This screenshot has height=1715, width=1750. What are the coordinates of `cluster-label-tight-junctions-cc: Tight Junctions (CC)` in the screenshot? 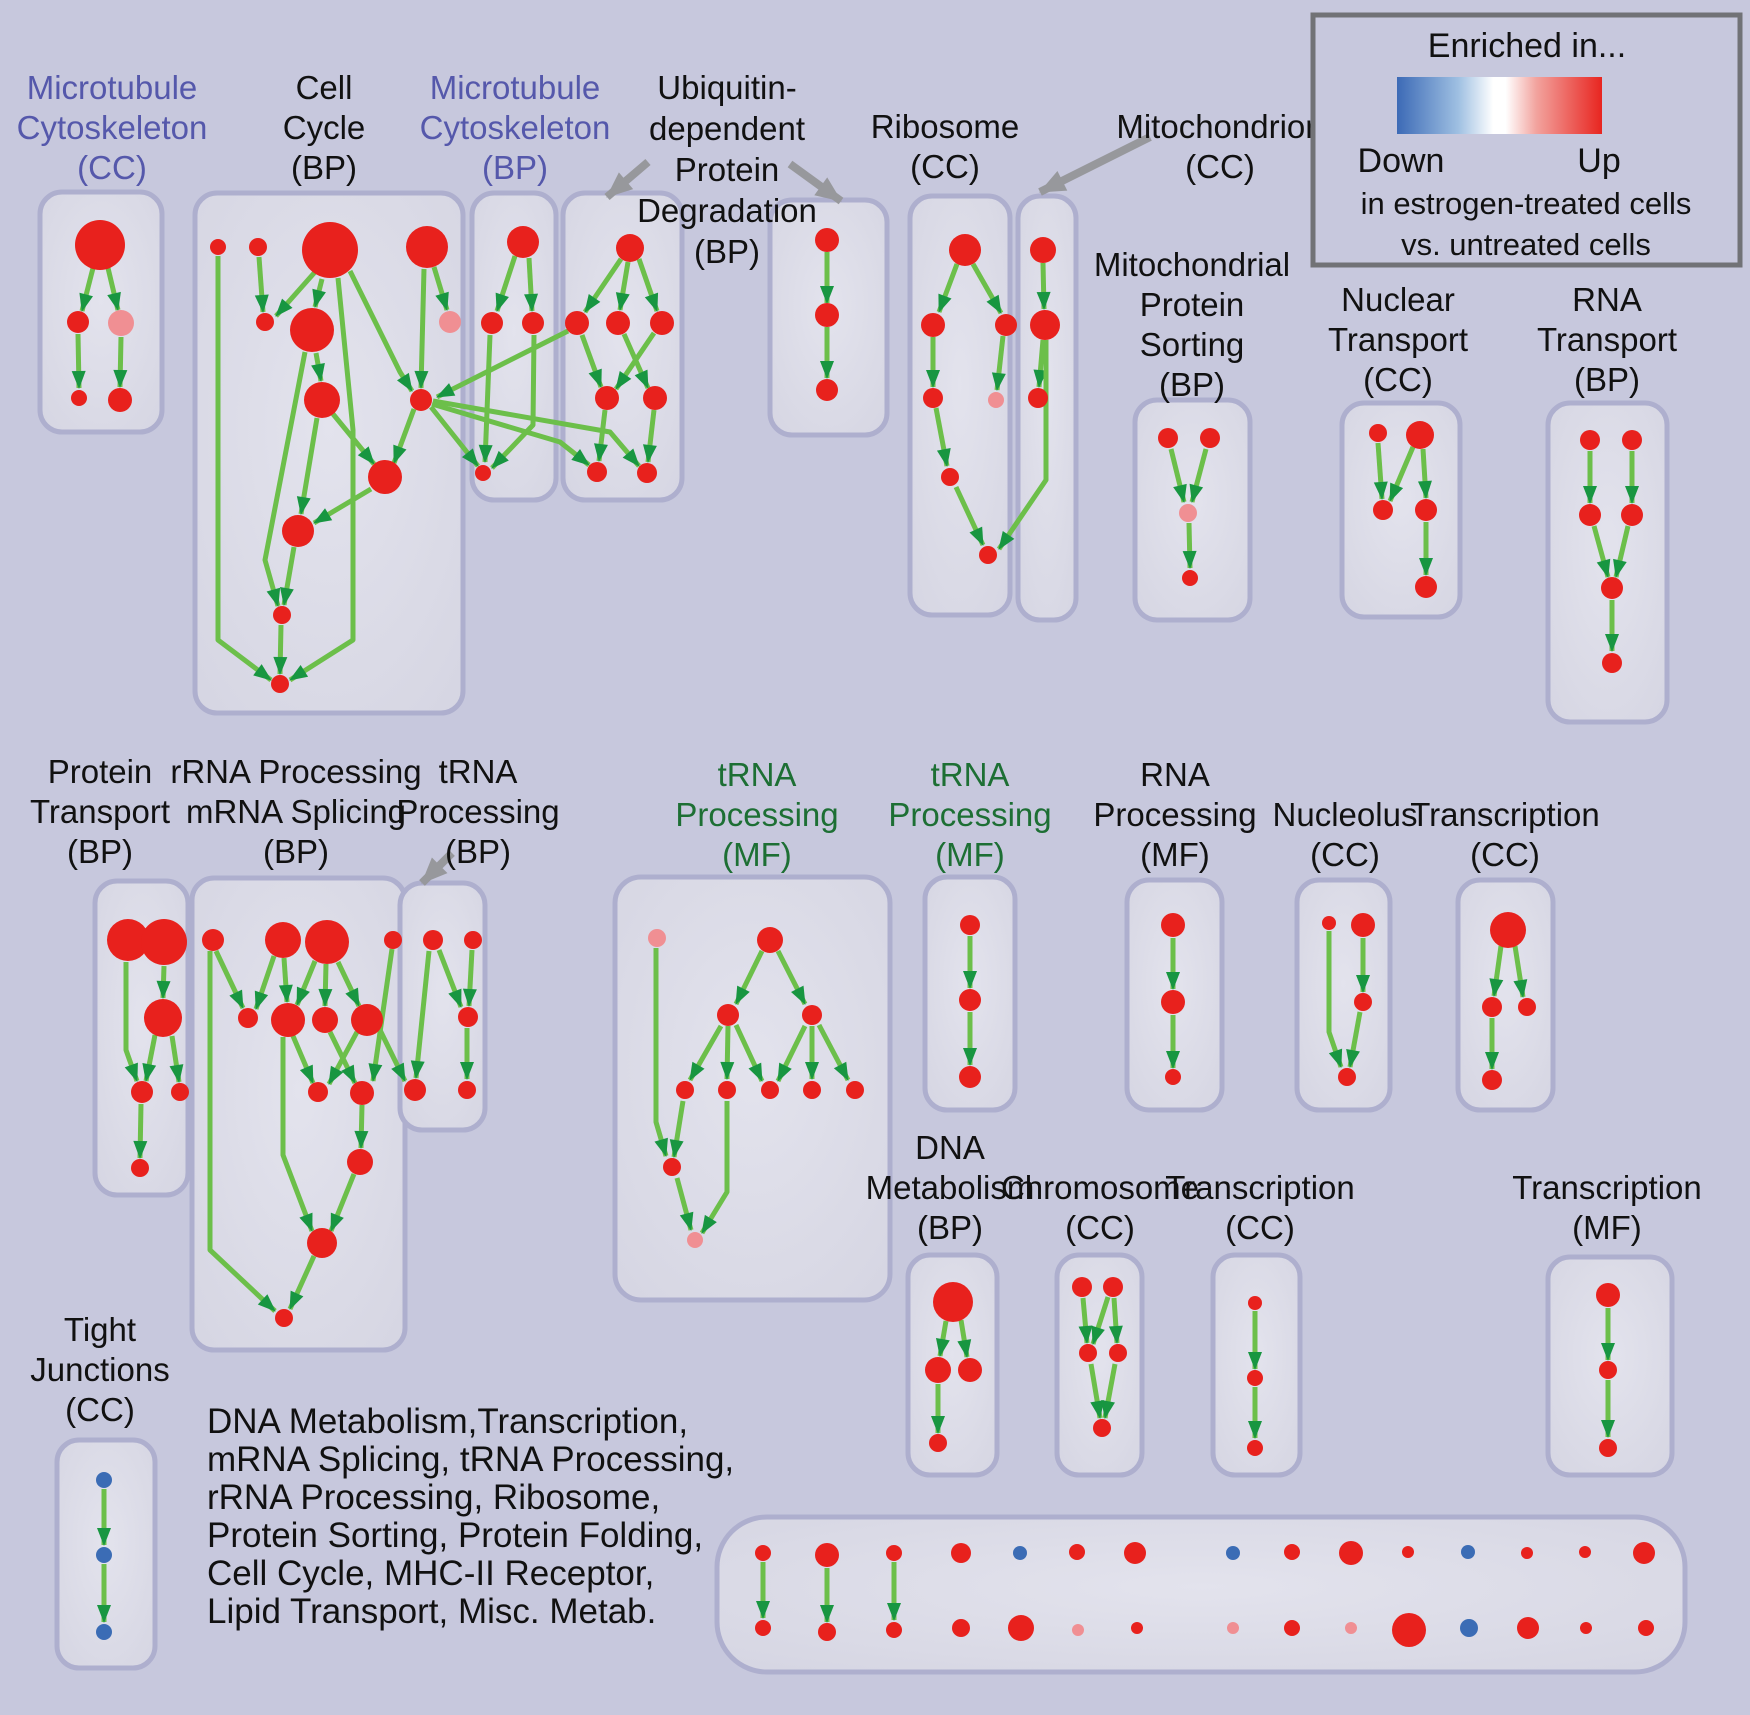 It's located at (99, 1369).